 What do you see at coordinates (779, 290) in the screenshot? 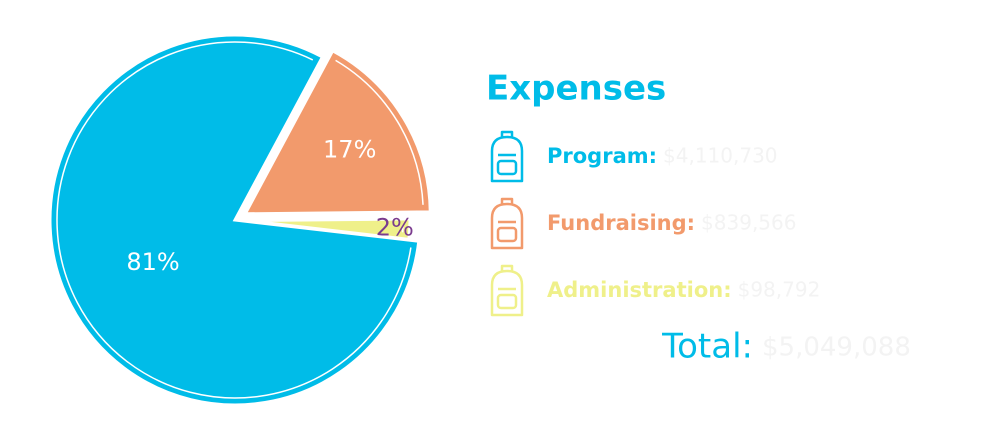
I see `legend-amount: $98,792` at bounding box center [779, 290].